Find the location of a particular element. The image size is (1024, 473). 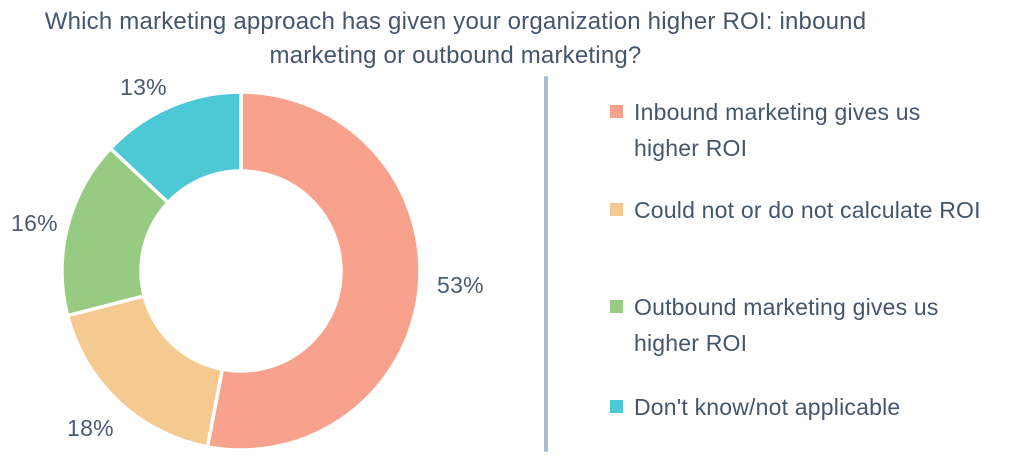

legend-item-label: Don't know/not applicable is located at coordinates (767, 407).